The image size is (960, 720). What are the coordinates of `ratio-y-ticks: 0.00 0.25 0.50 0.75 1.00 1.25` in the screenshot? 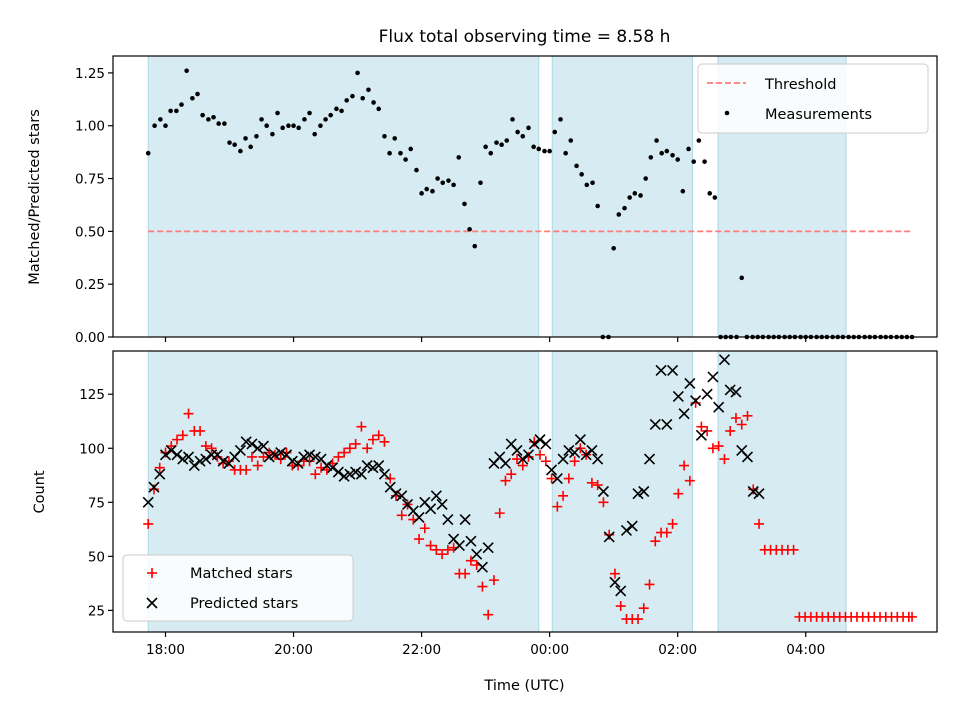 It's located at (94, 206).